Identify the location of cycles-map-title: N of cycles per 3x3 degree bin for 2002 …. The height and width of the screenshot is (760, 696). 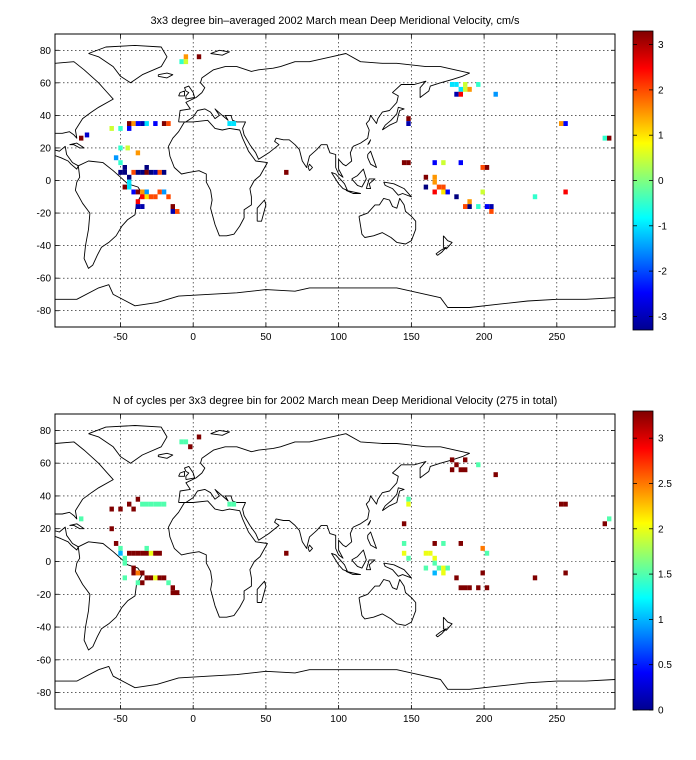
(335, 401).